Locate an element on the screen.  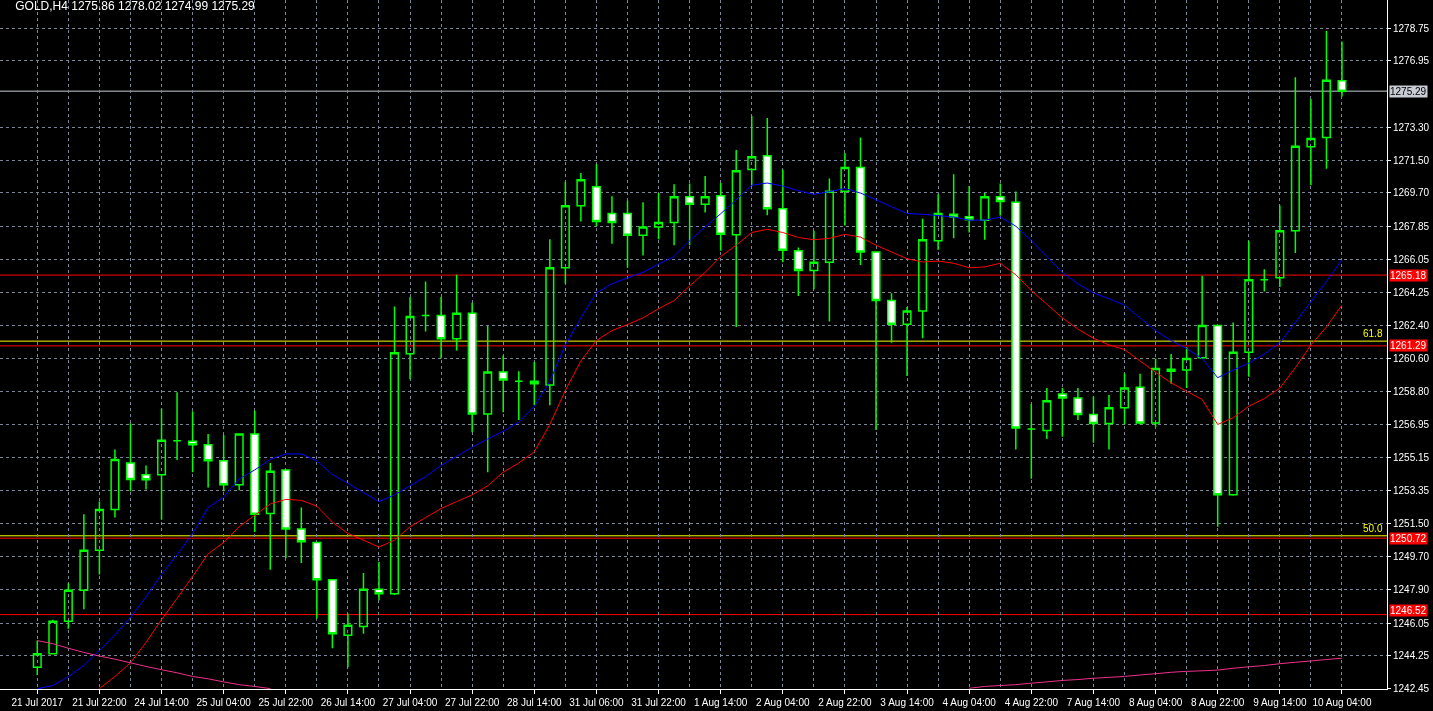
ref-line-label: 1265.18 is located at coordinates (1408, 275).